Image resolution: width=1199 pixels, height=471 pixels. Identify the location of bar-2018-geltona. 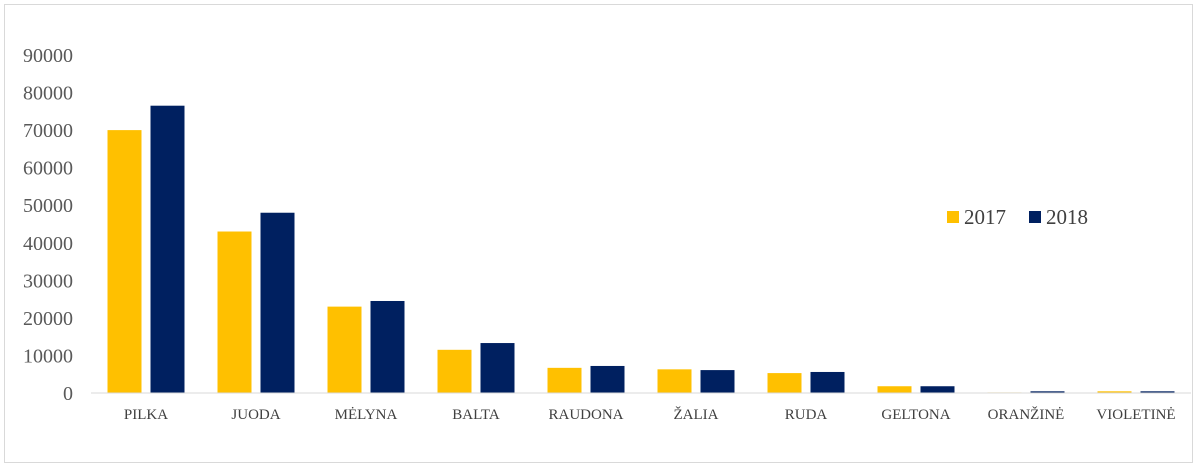
(937, 389).